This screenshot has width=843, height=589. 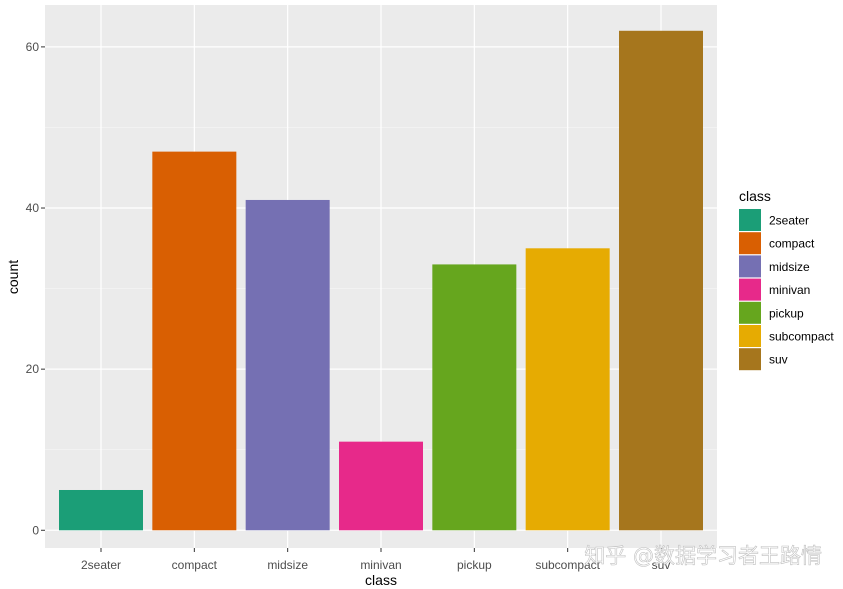 I want to click on watermark: 知乎 @数据学习者王路情, so click(x=703, y=556).